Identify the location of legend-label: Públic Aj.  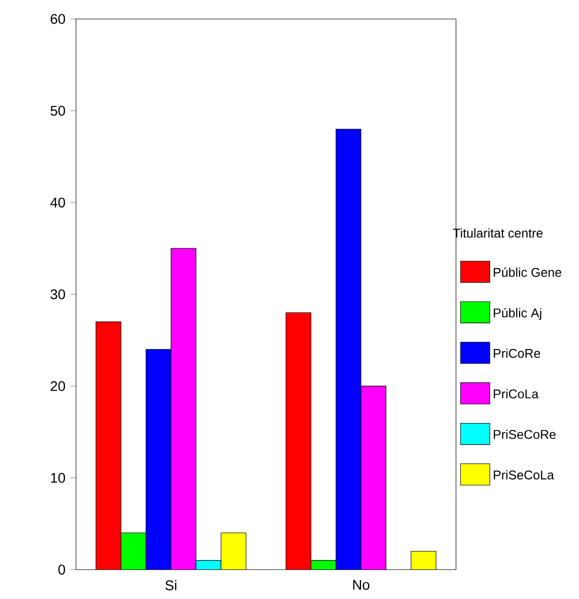
(518, 314).